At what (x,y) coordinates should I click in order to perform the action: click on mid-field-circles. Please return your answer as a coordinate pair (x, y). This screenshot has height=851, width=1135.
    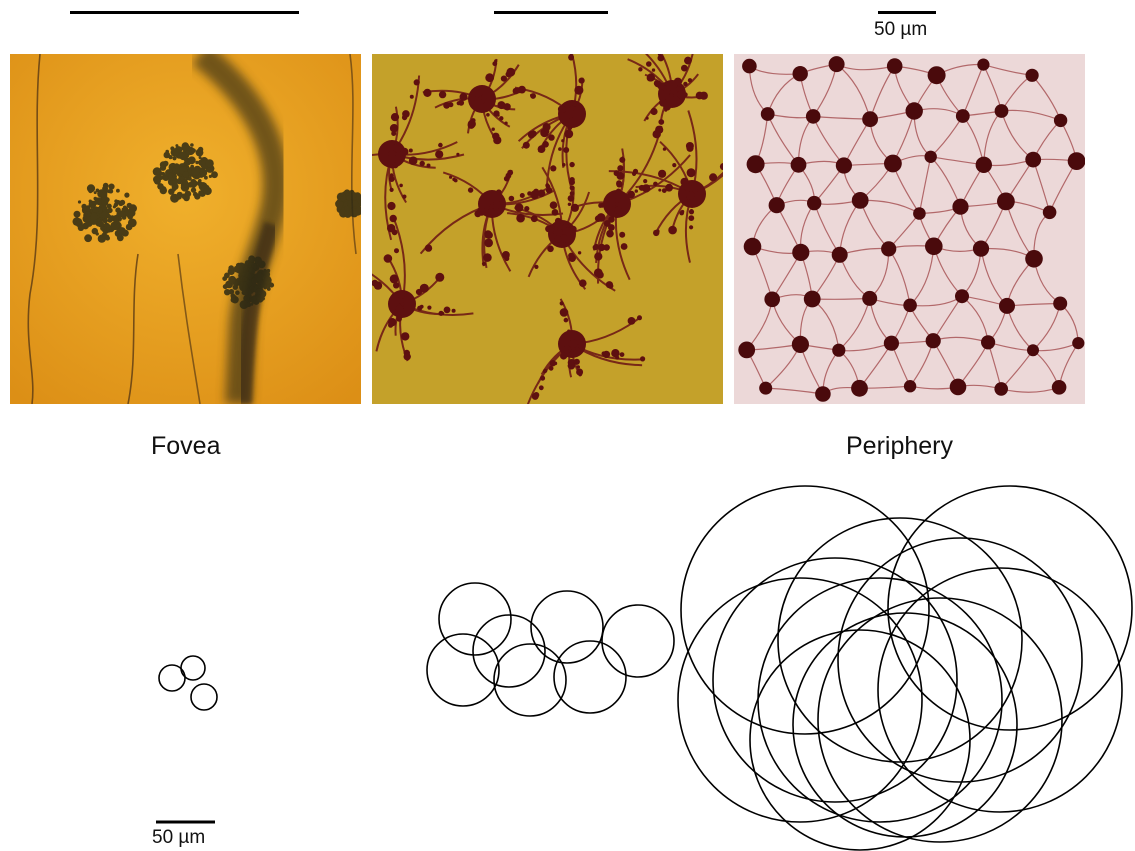
    Looking at the image, I should click on (550, 649).